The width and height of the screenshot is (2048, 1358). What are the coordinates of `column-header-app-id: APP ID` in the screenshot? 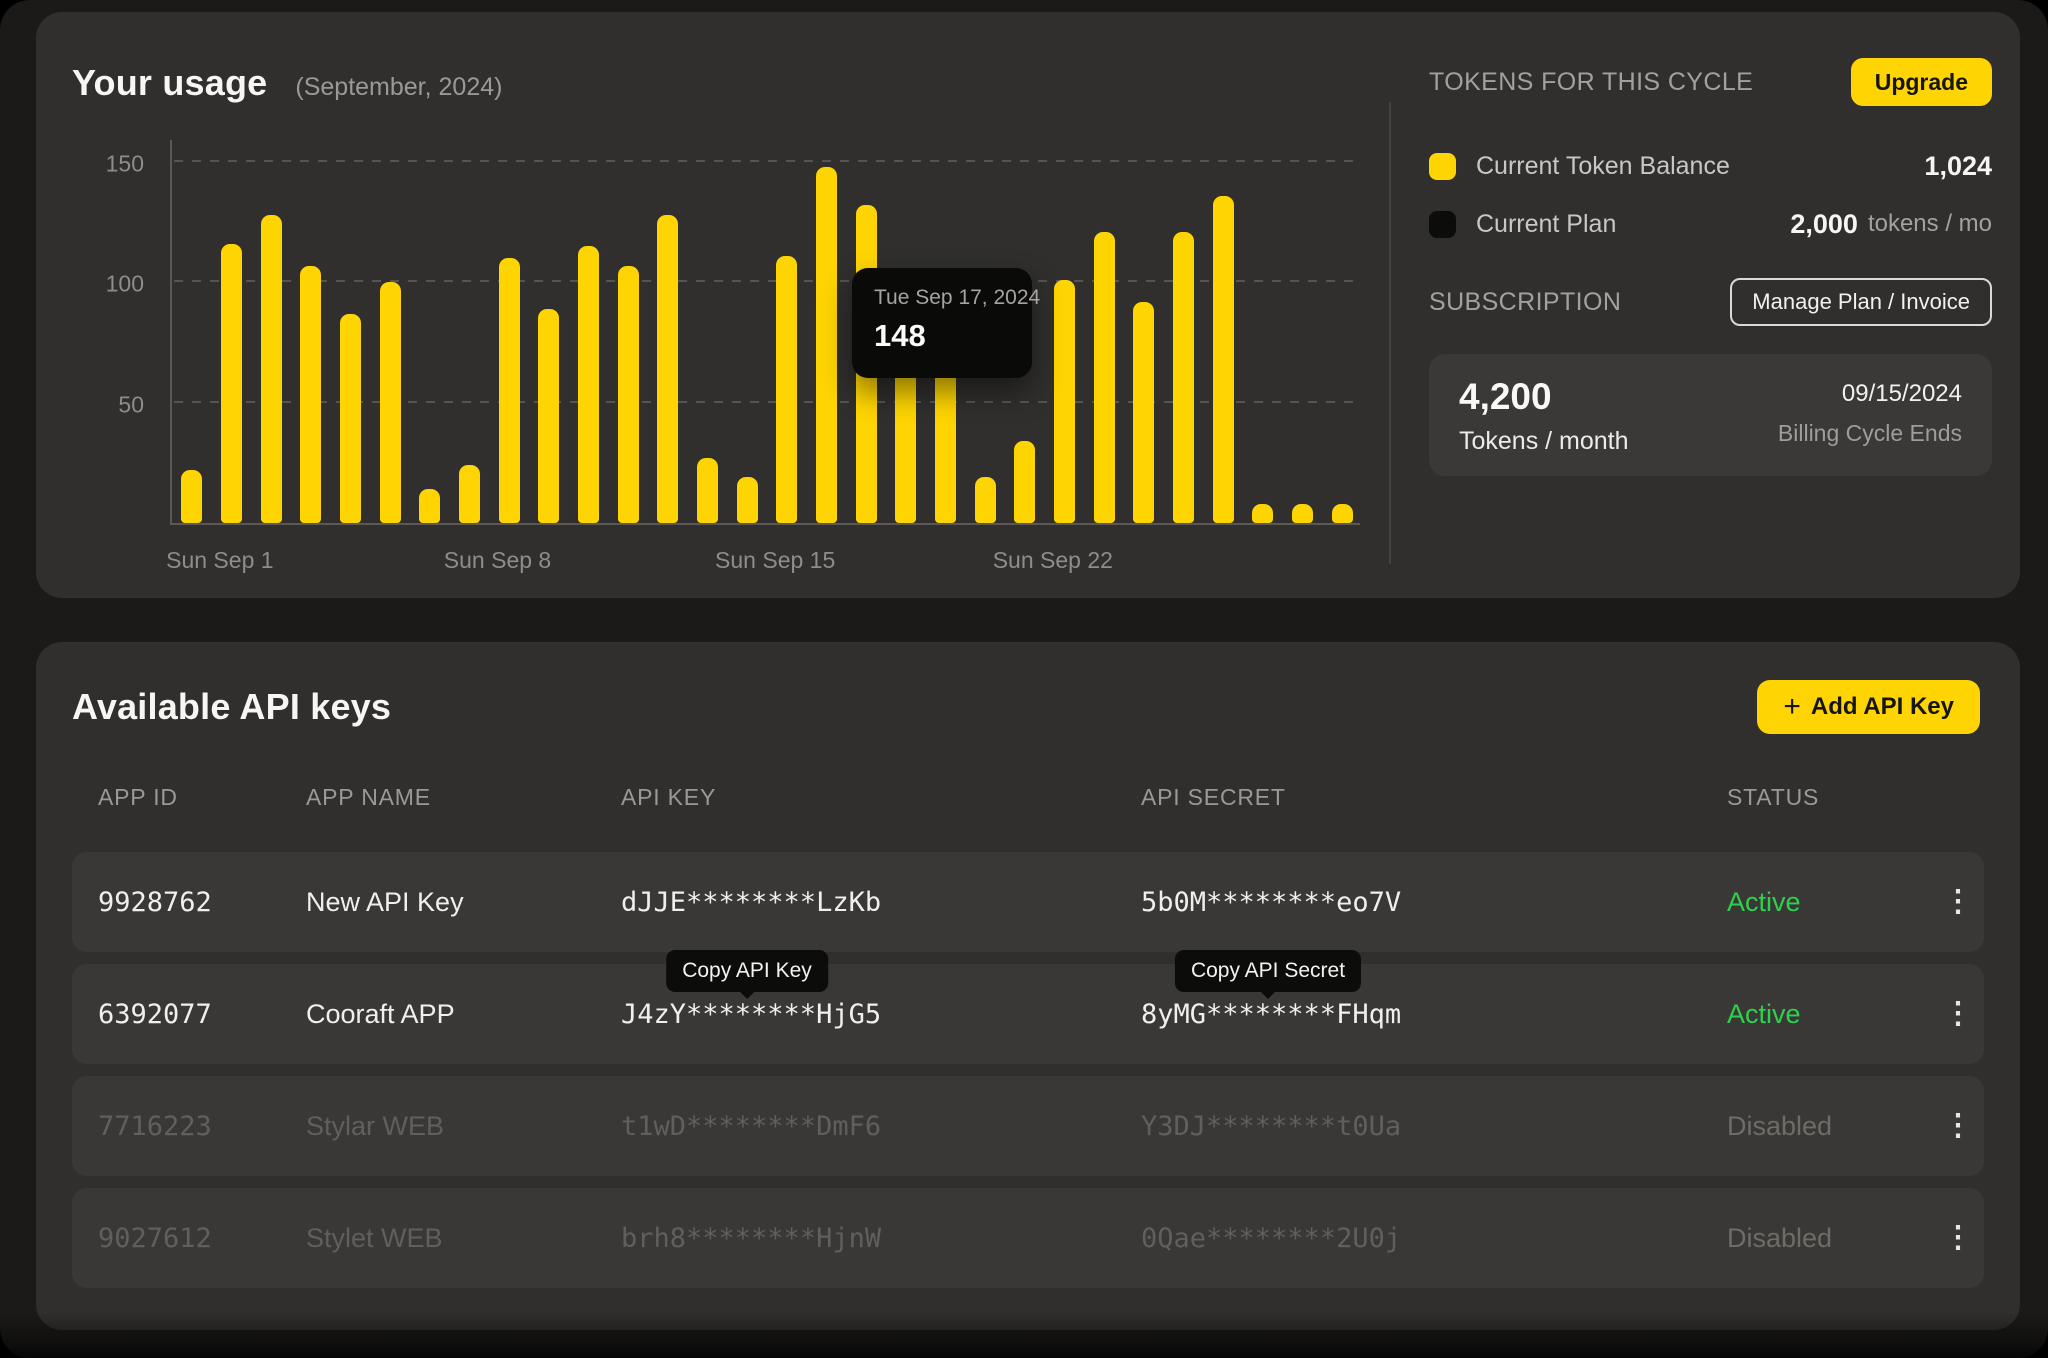 It's located at (138, 796).